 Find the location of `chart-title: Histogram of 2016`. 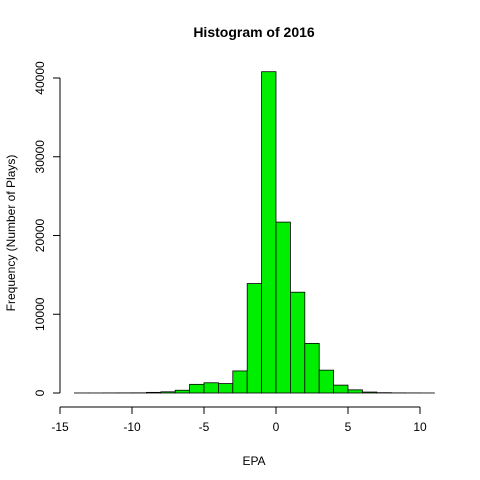

chart-title: Histogram of 2016 is located at coordinates (254, 32).